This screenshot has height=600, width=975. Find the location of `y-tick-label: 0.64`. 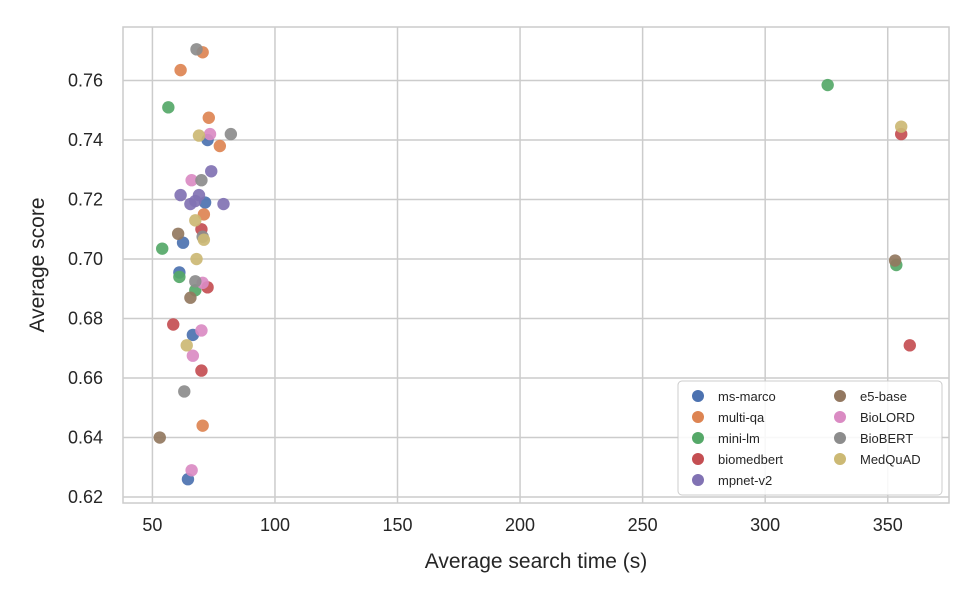

y-tick-label: 0.64 is located at coordinates (85, 438).